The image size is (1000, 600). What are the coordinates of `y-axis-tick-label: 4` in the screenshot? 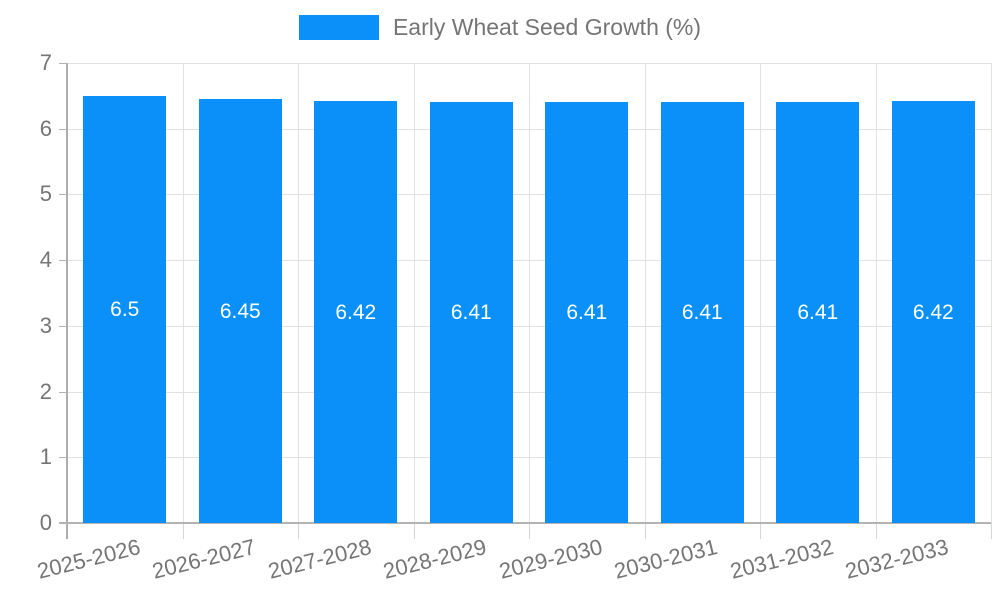 It's located at (45, 260).